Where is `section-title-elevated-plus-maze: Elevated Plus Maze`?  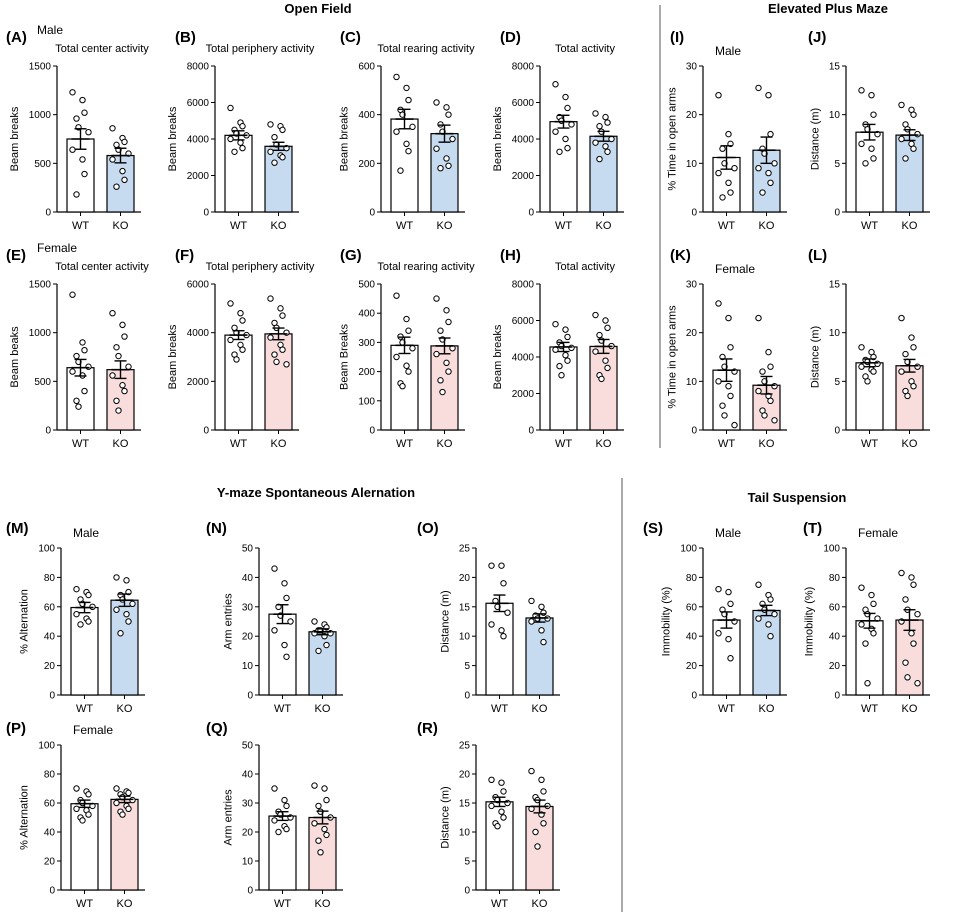
section-title-elevated-plus-maze: Elevated Plus Maze is located at coordinates (828, 8).